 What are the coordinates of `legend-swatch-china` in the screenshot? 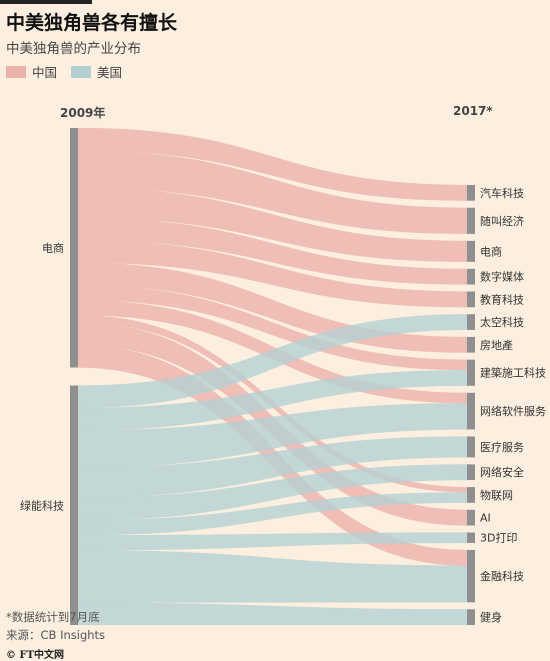 It's located at (16, 71).